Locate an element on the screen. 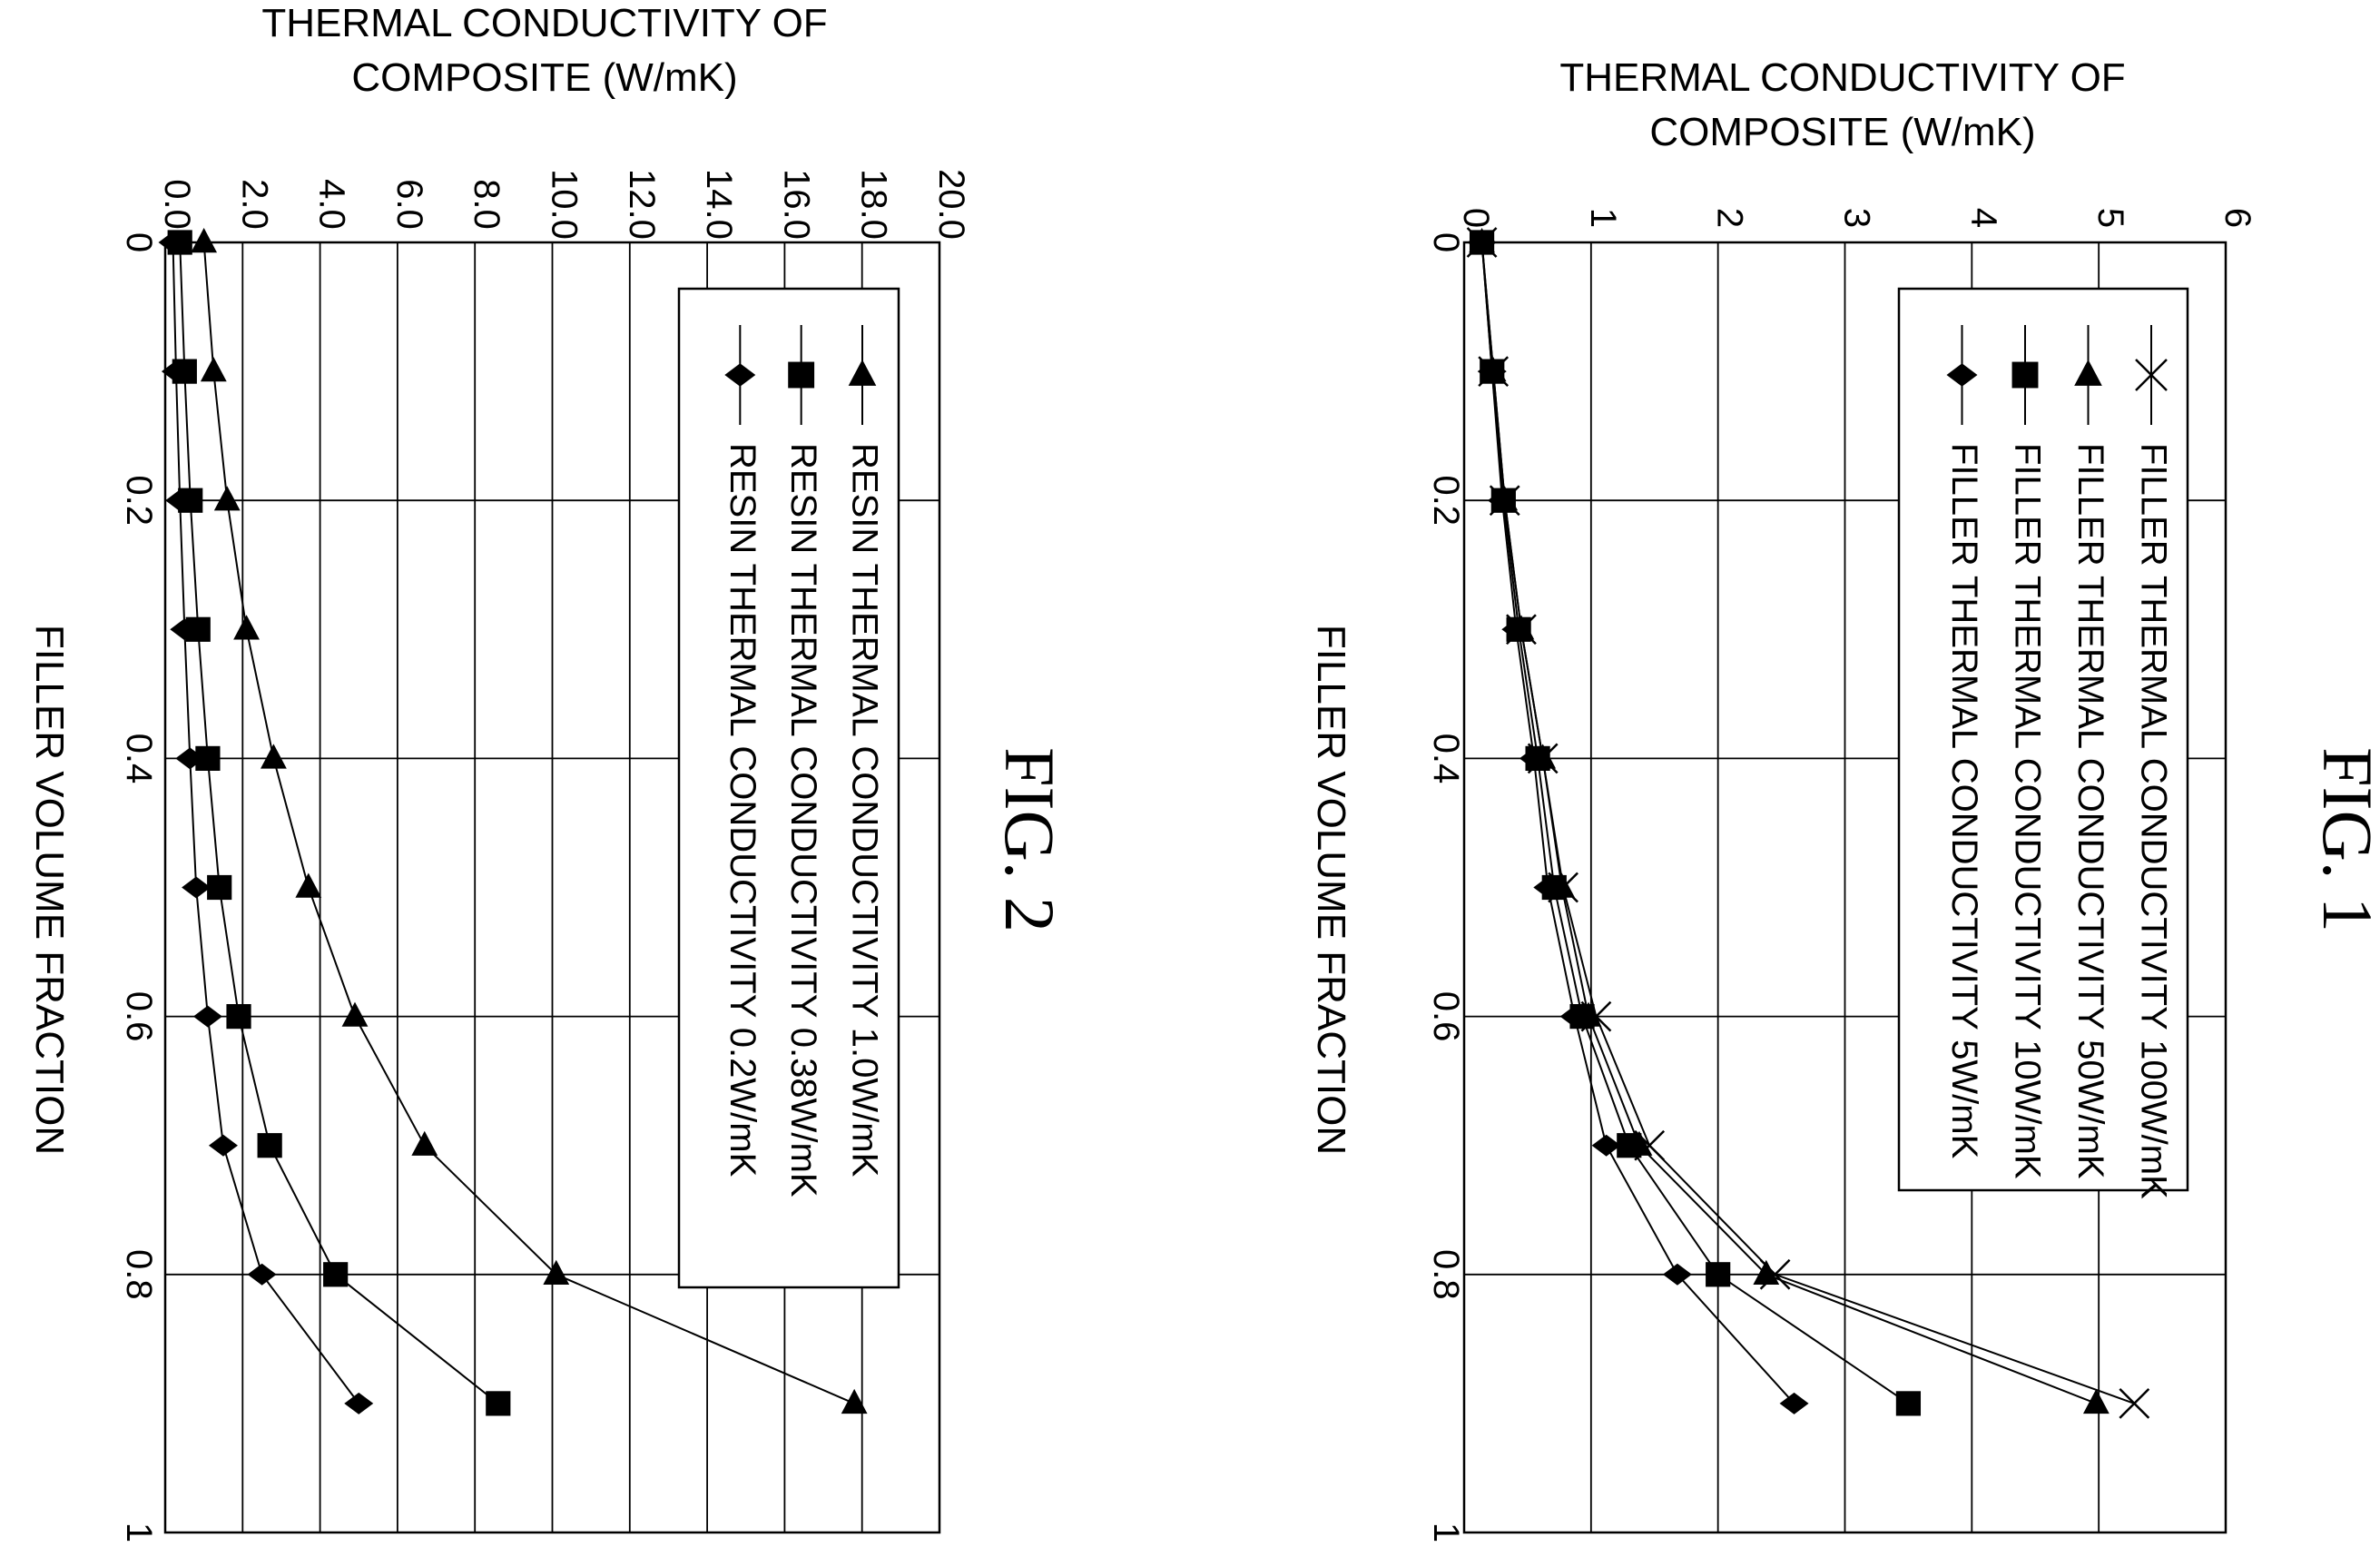 Image resolution: width=2380 pixels, height=1557 pixels. y-tick-label: 5 is located at coordinates (2110, 218).